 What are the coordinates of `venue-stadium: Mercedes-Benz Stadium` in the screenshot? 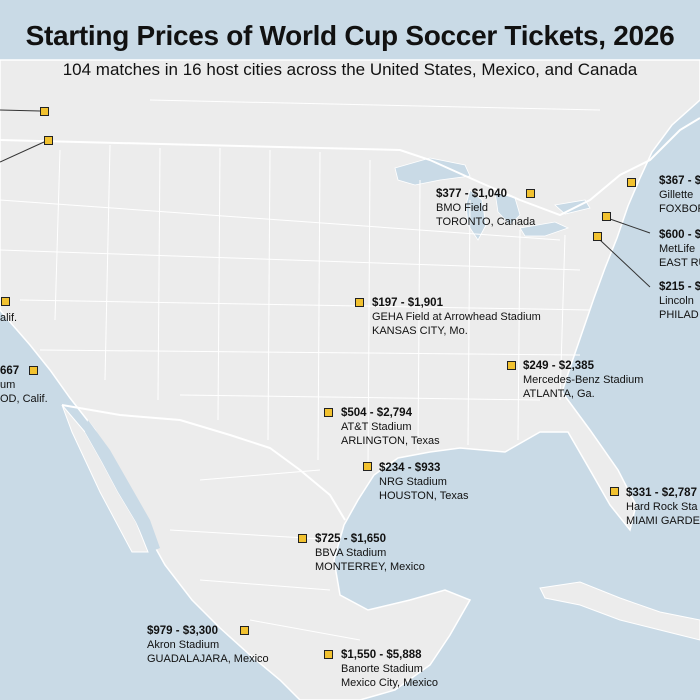 It's located at (583, 380).